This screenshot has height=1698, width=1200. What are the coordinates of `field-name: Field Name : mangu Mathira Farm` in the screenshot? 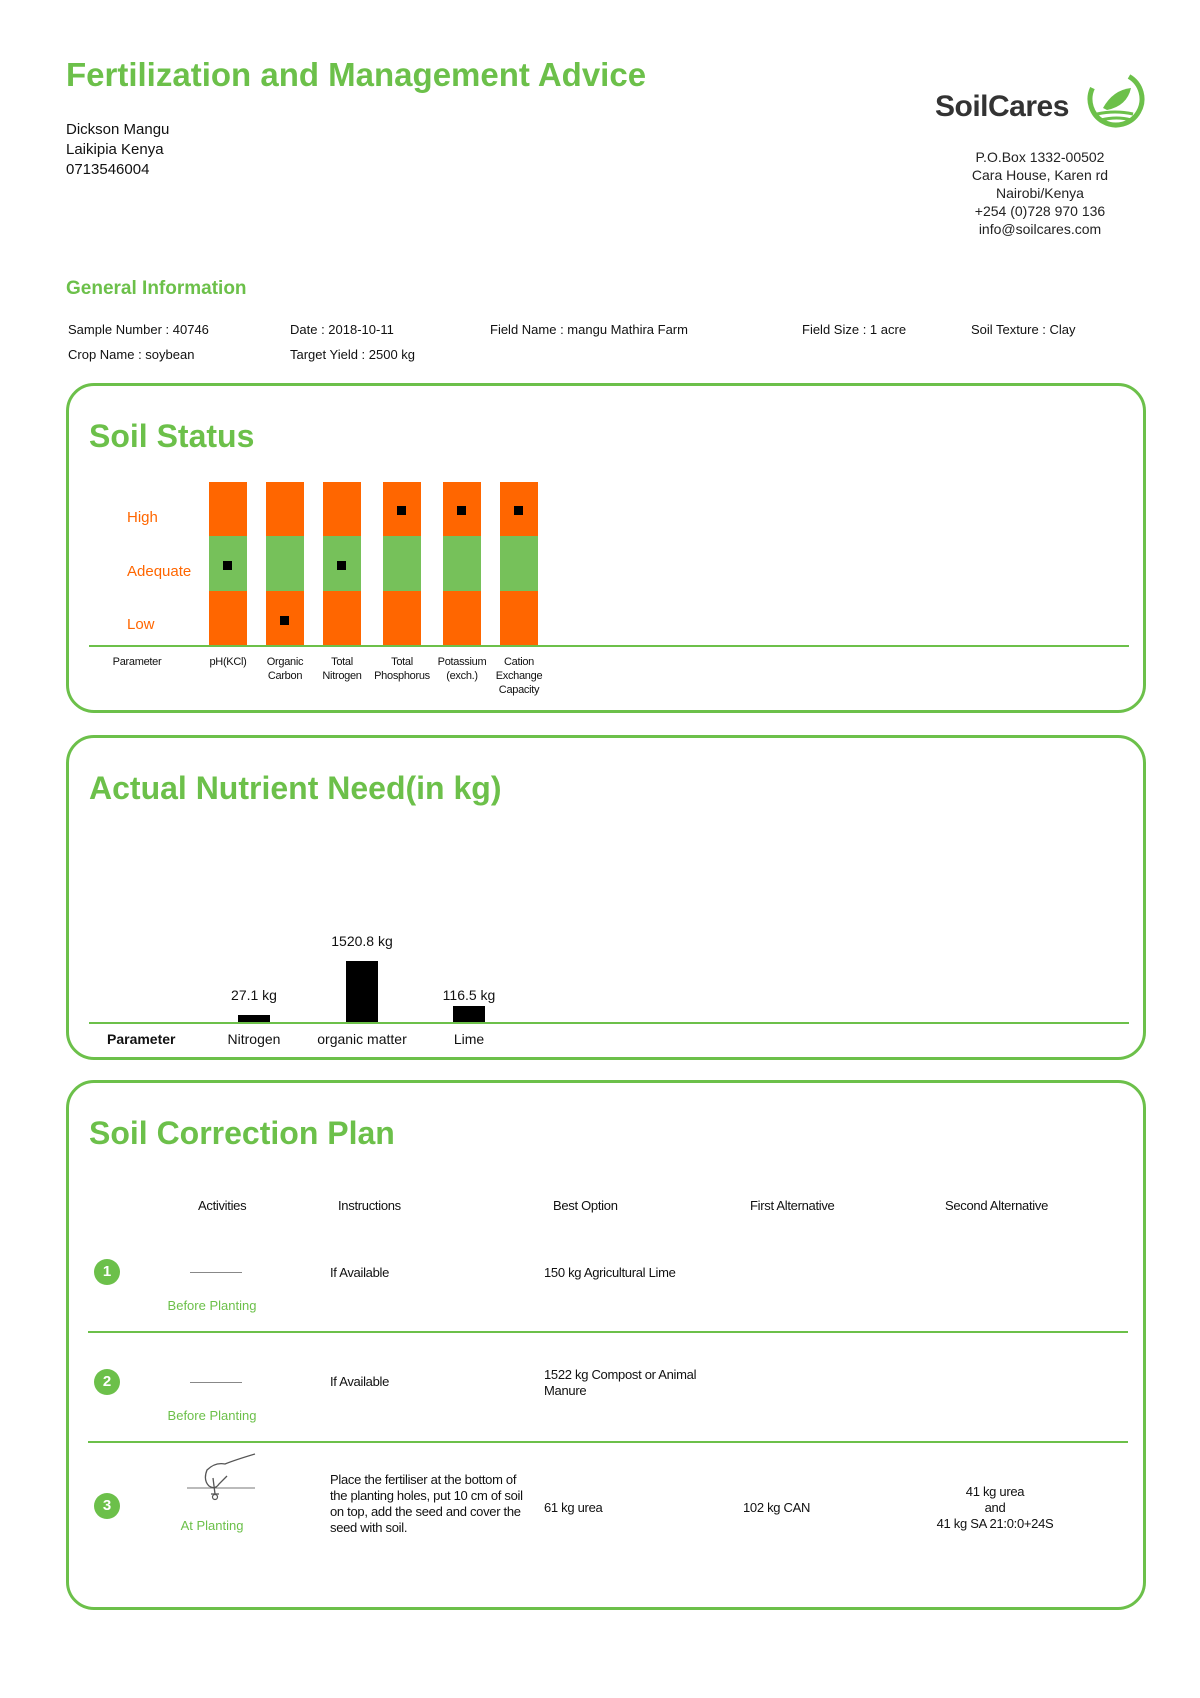 It's located at (589, 329).